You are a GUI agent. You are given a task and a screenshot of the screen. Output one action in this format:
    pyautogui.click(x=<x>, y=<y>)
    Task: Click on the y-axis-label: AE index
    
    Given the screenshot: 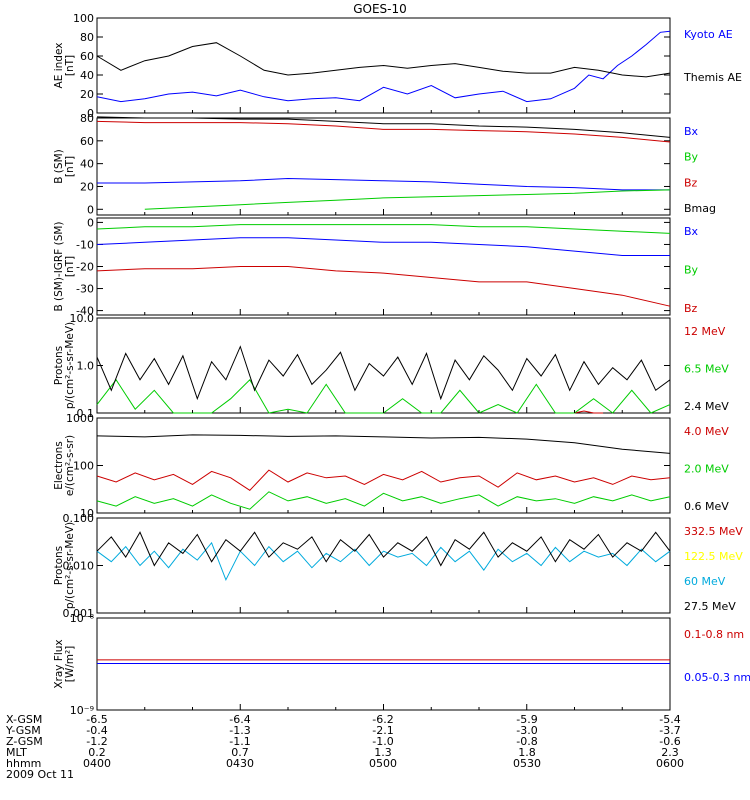 What is the action you would take?
    pyautogui.click(x=59, y=66)
    